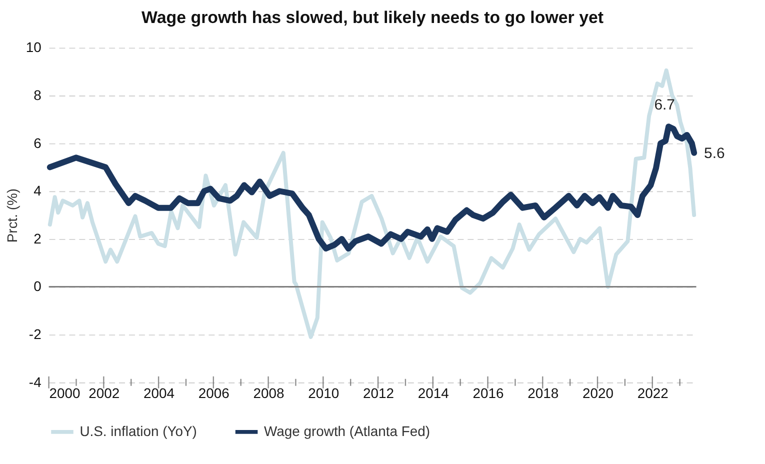 Image resolution: width=765 pixels, height=464 pixels. Describe the element at coordinates (378, 392) in the screenshot. I see `x-tick-label: 2012` at that location.